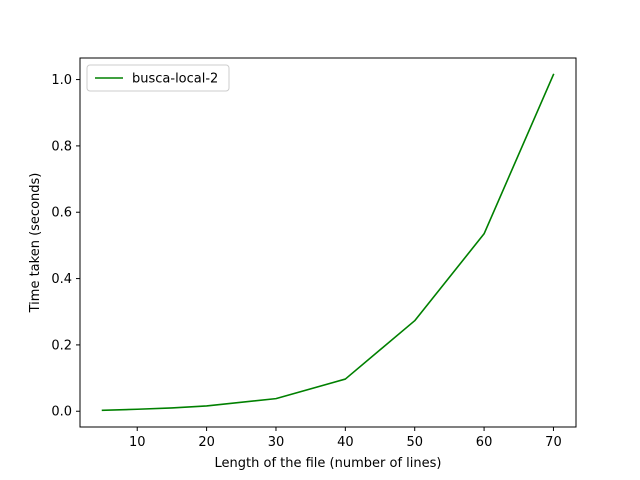 Image resolution: width=640 pixels, height=480 pixels. Describe the element at coordinates (61, 345) in the screenshot. I see `y-tick-label: 0.2` at that location.